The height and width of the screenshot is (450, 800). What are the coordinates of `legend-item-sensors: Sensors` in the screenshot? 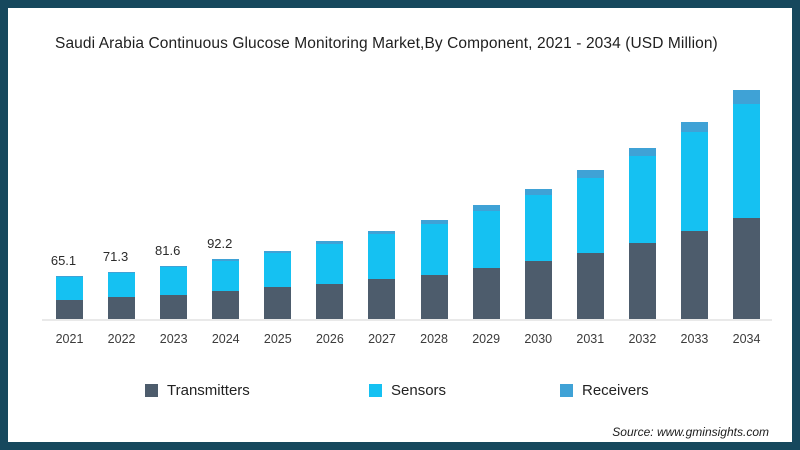 It's located at (407, 390).